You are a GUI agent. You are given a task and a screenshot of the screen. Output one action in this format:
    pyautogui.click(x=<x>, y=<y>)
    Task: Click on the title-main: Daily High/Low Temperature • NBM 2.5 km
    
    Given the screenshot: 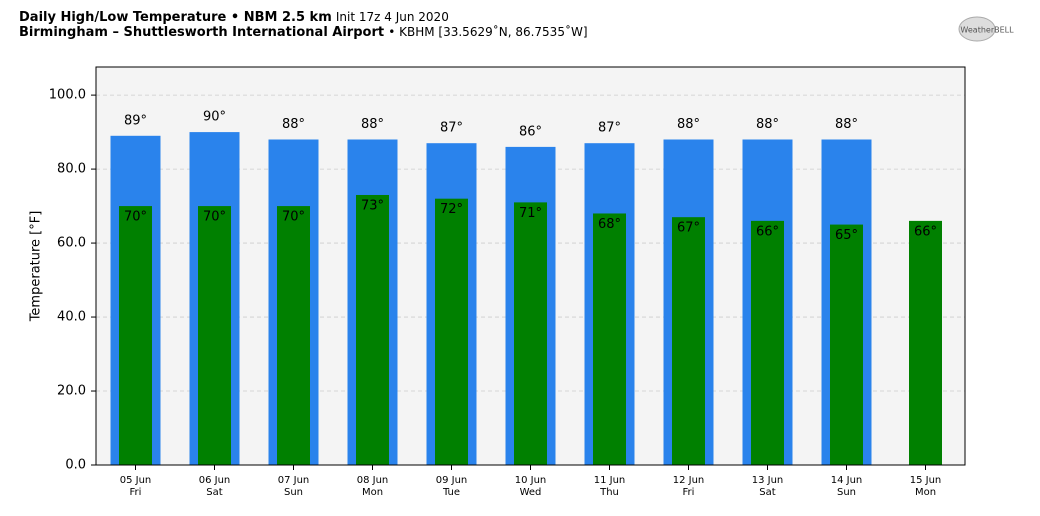 What is the action you would take?
    pyautogui.click(x=175, y=17)
    